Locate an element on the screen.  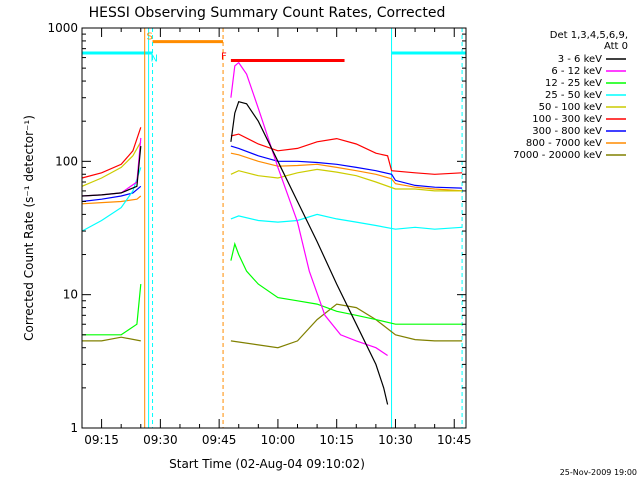
footer-date: 25-Nov-2009 19:00 is located at coordinates (598, 472).